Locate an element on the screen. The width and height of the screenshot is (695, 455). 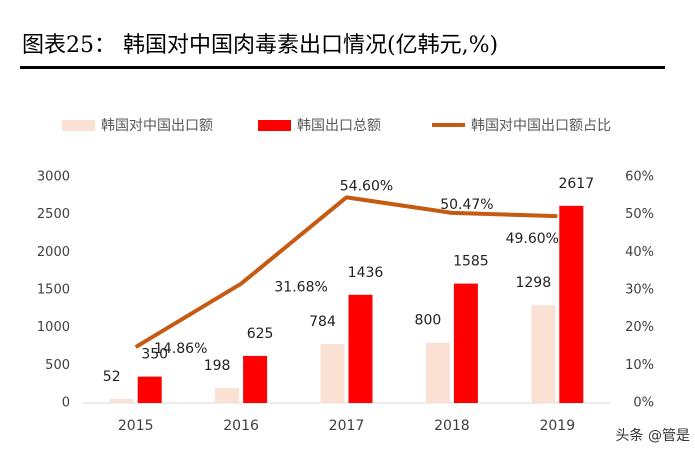
y2-tick-label: 60% is located at coordinates (639, 177).